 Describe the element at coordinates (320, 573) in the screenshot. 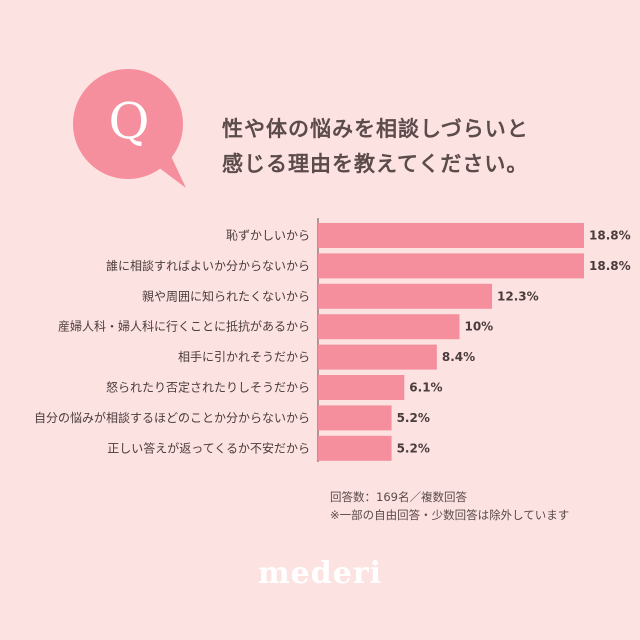

I see `brand-logo: mederi` at that location.